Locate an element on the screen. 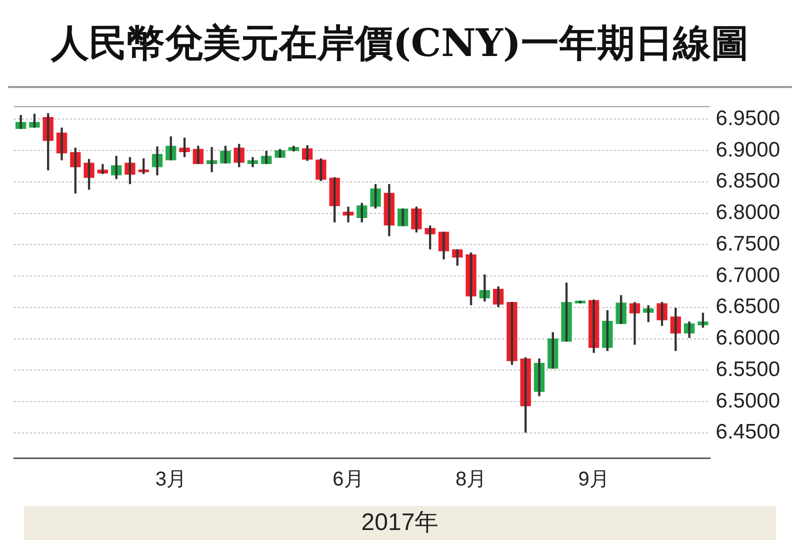  y-tick-label: 6.5000 is located at coordinates (748, 400).